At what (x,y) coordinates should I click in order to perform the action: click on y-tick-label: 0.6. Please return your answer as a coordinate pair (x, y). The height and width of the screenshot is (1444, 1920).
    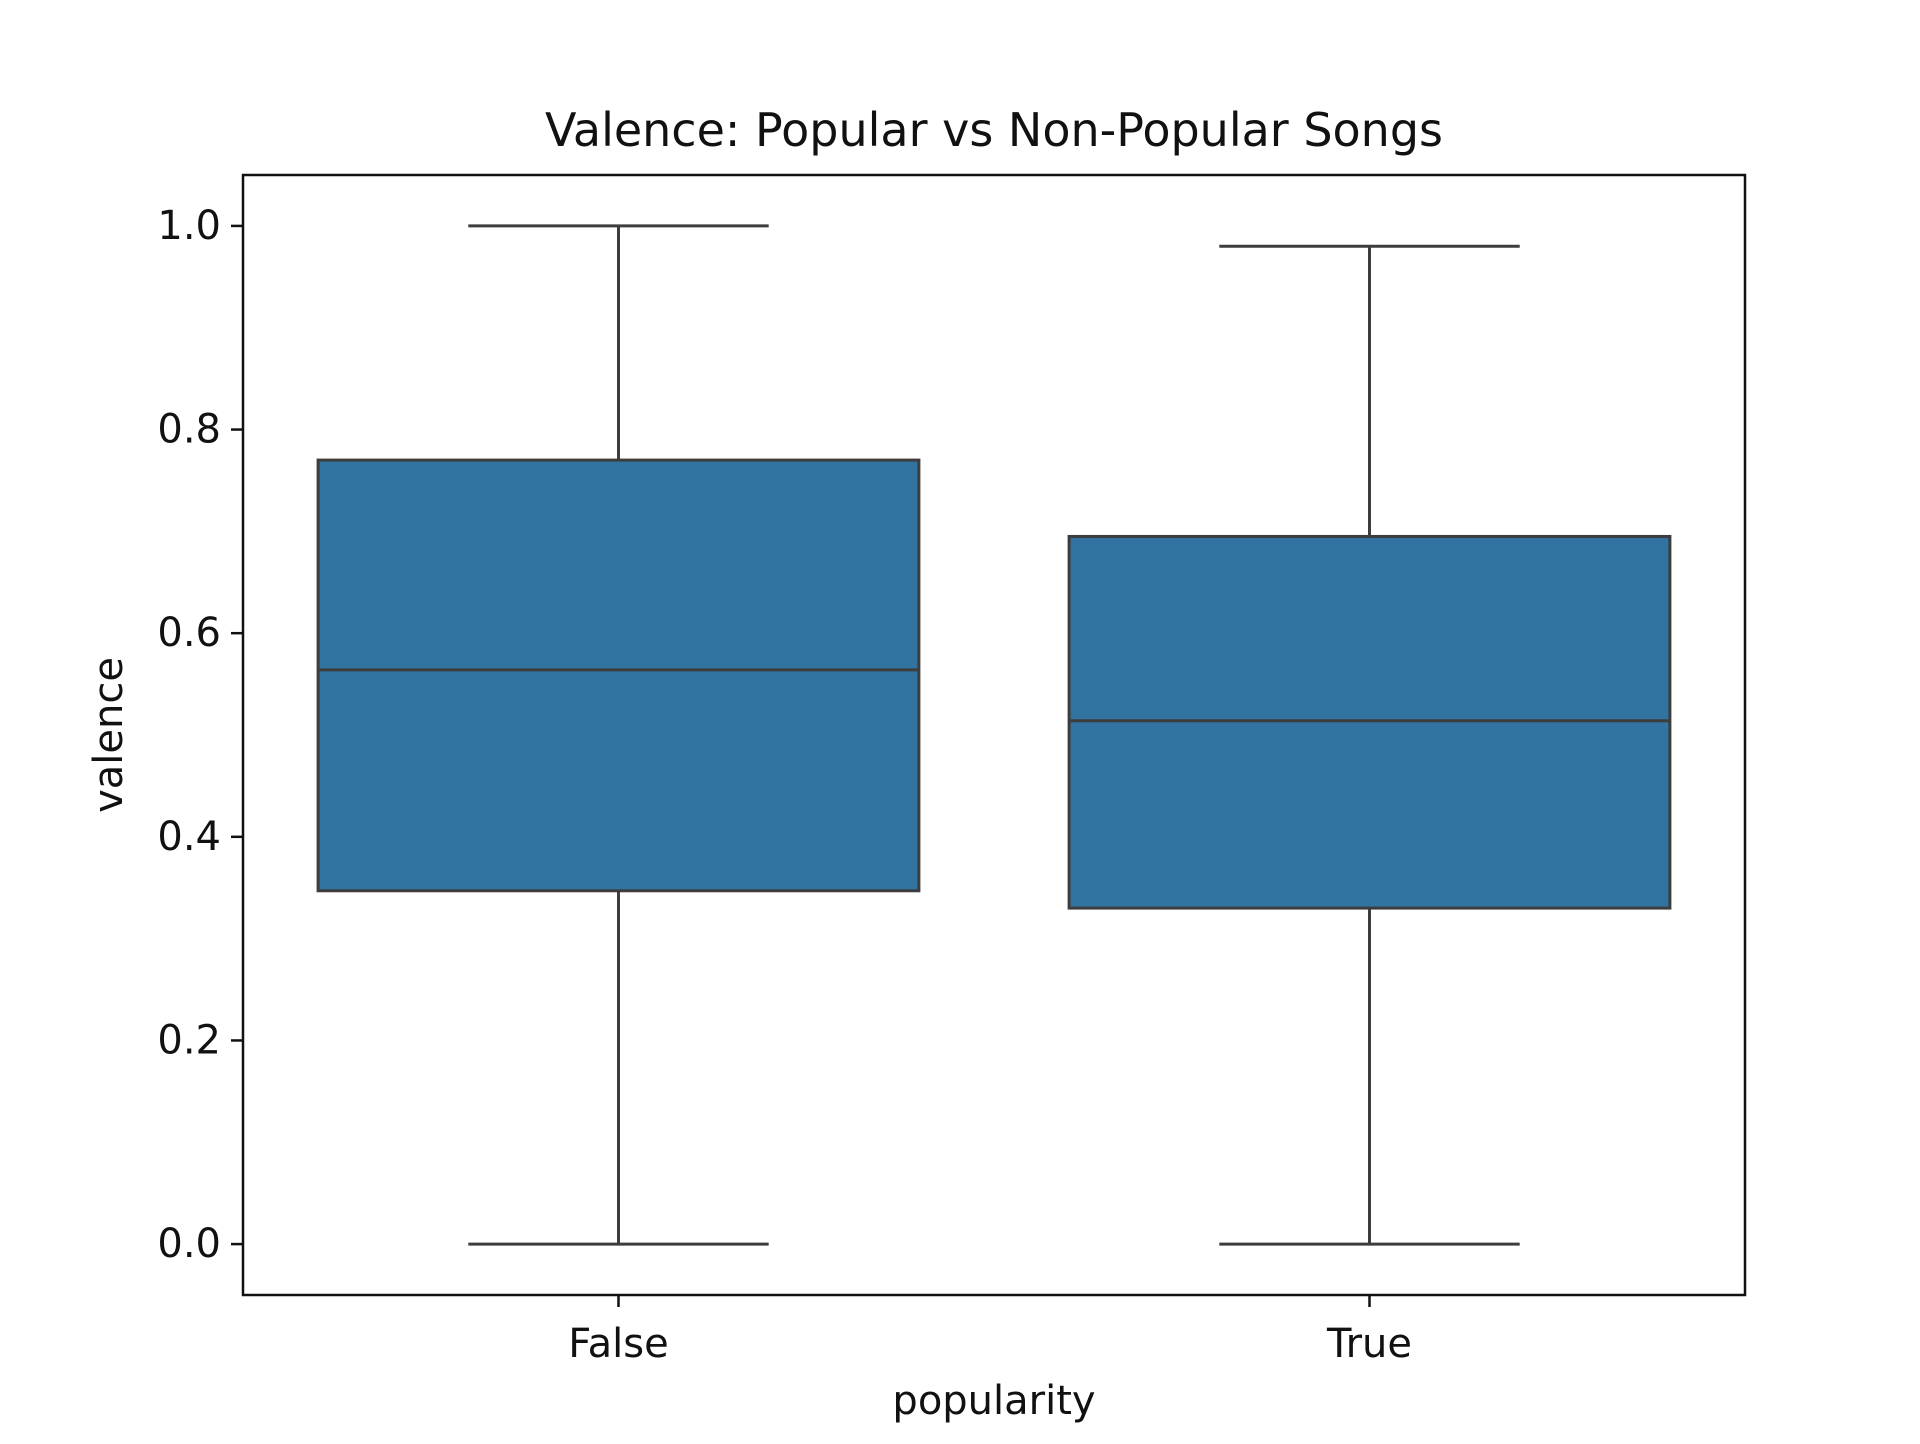
    Looking at the image, I should click on (189, 633).